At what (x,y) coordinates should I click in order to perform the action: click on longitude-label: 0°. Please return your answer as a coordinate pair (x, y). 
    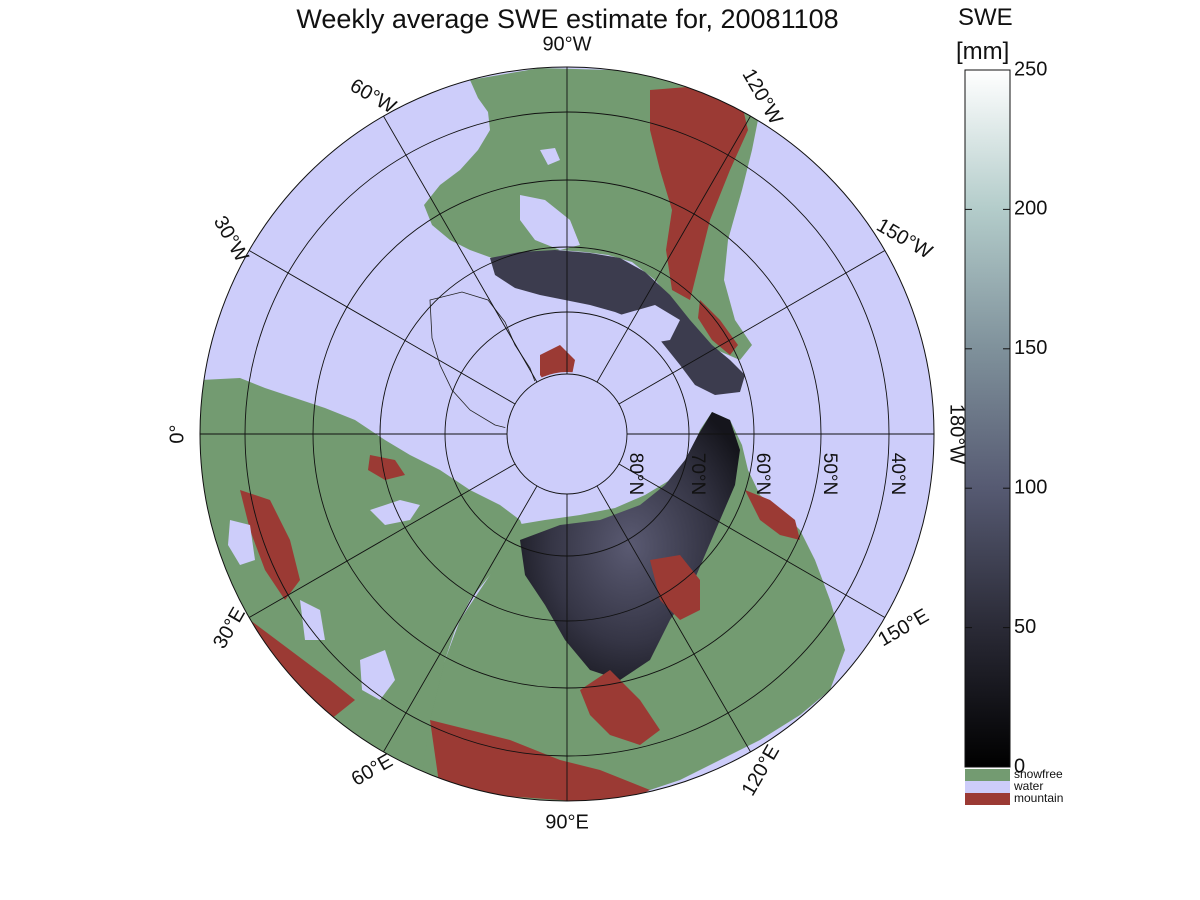
    Looking at the image, I should click on (177, 433).